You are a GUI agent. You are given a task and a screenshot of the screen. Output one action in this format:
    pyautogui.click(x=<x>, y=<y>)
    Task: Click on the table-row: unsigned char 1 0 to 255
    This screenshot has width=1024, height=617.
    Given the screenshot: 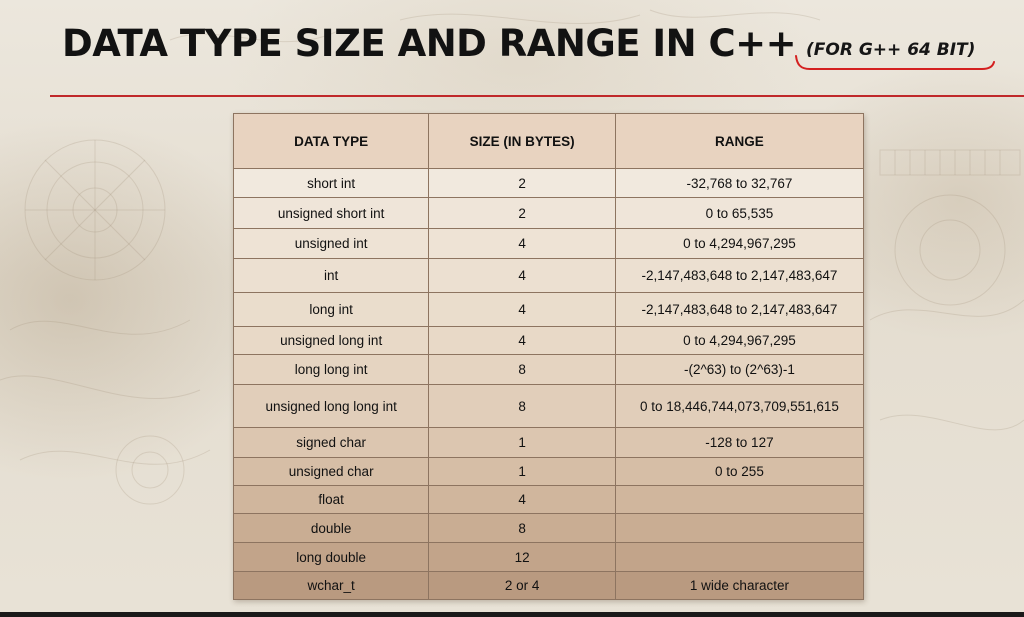 What is the action you would take?
    pyautogui.click(x=548, y=471)
    